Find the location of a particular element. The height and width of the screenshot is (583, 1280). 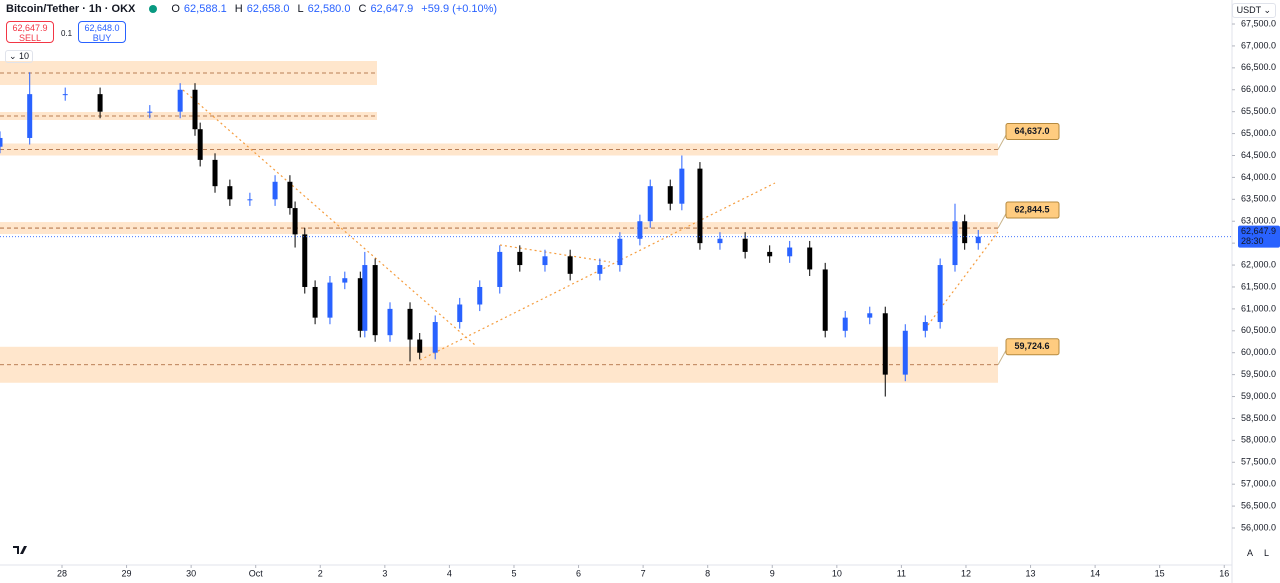

buy-button: 62,648.0 BUY is located at coordinates (102, 32).